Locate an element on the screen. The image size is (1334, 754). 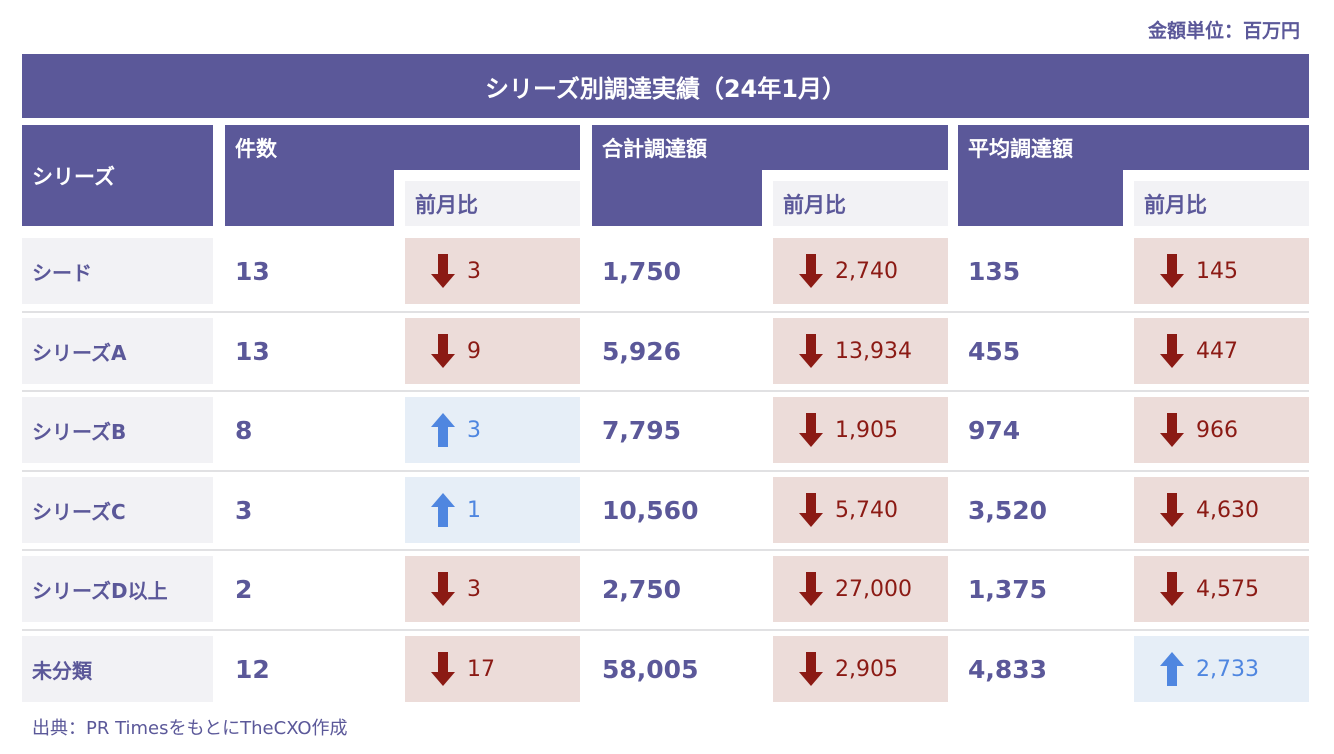
row-series-label: シリーズB is located at coordinates (117, 430).